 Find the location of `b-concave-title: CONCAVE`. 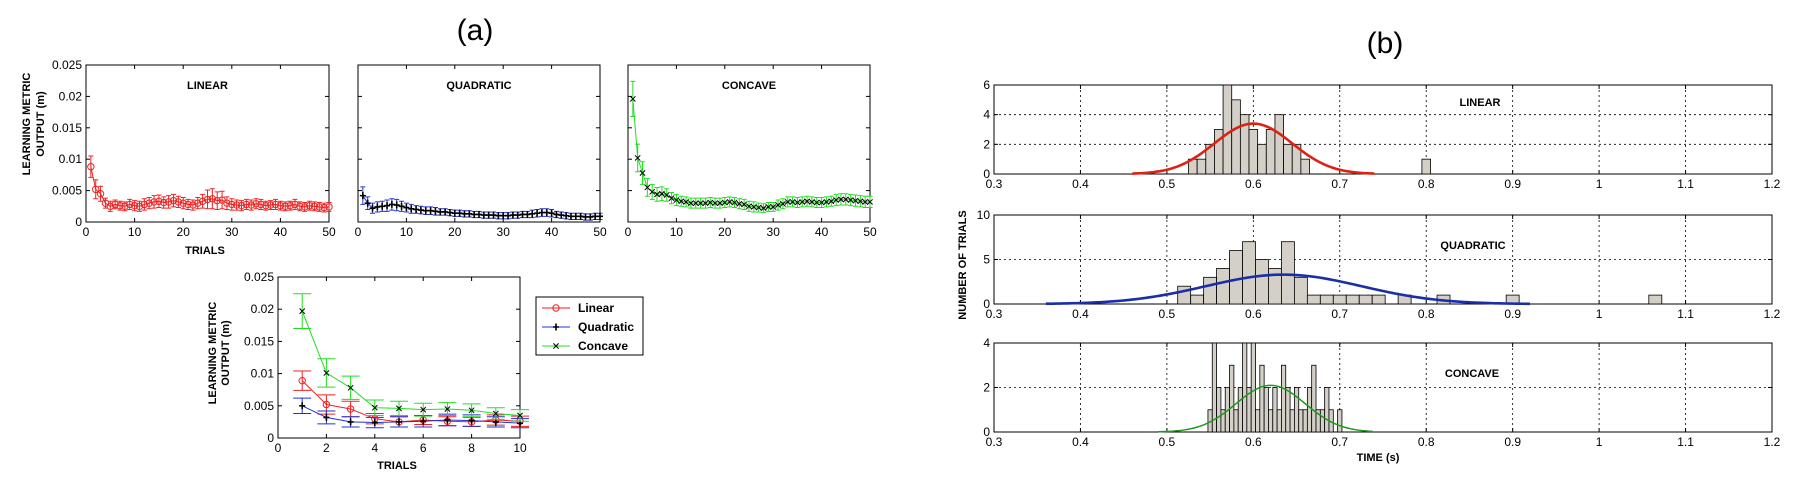

b-concave-title: CONCAVE is located at coordinates (1472, 374).